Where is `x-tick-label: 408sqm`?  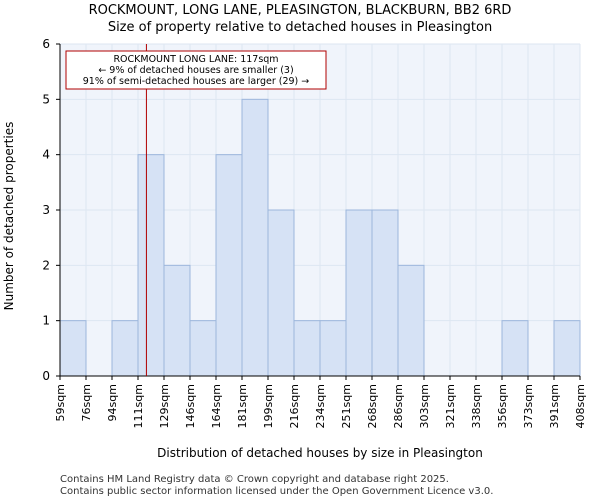
x-tick-label: 408sqm is located at coordinates (580, 406).